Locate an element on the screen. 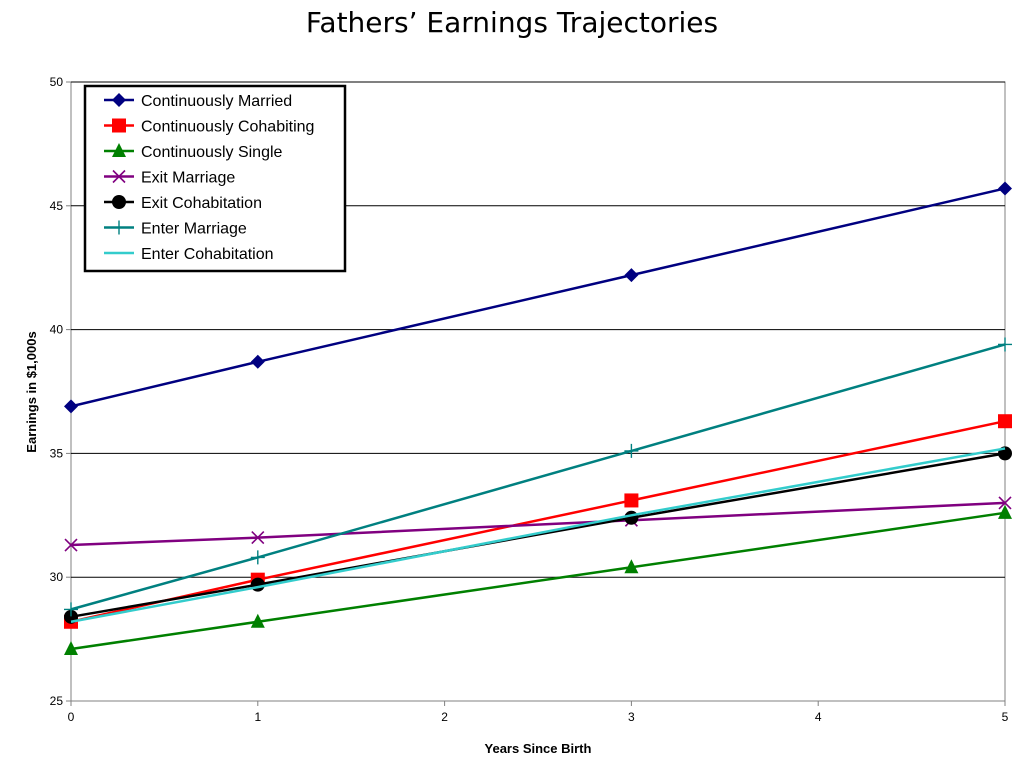  x-tick-label: 2 is located at coordinates (444, 717).